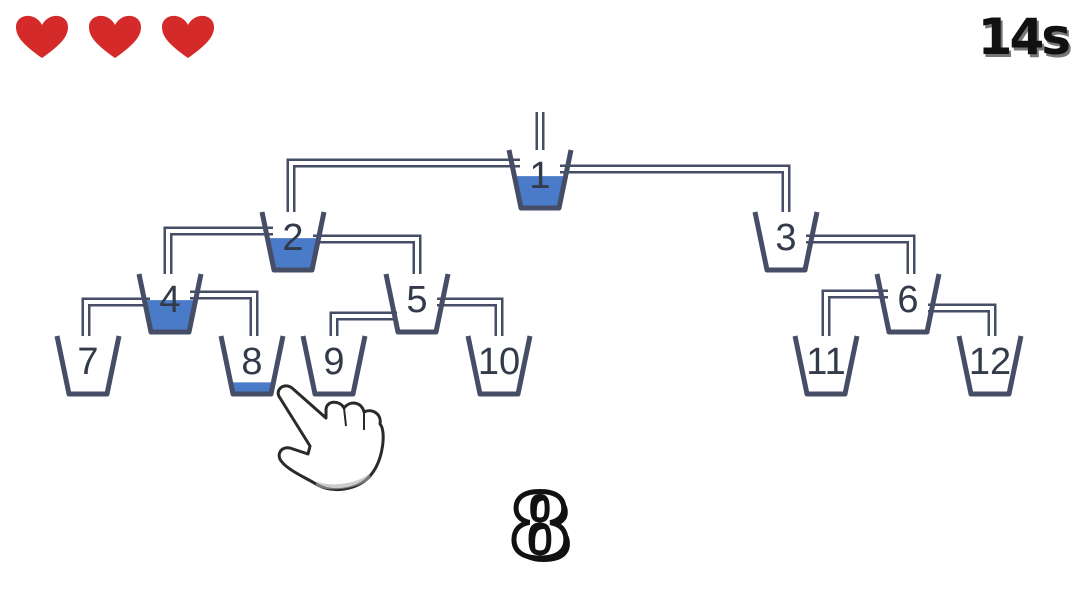  What do you see at coordinates (825, 362) in the screenshot?
I see `cup-11-label: 11` at bounding box center [825, 362].